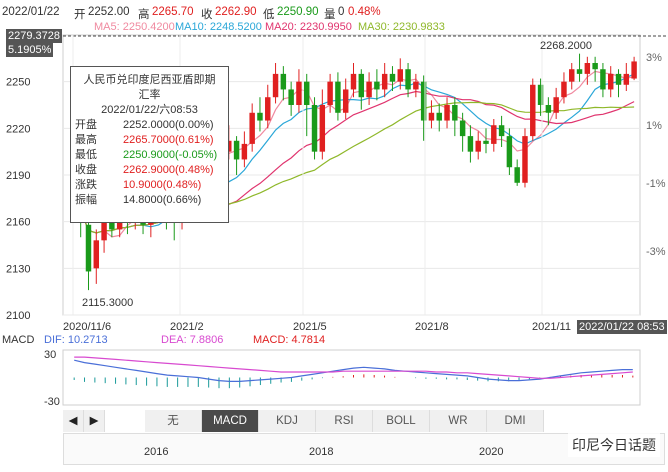 Image resolution: width=668 pixels, height=472 pixels. Describe the element at coordinates (50, 355) in the screenshot. I see `macd-y-tick: 30` at that location.